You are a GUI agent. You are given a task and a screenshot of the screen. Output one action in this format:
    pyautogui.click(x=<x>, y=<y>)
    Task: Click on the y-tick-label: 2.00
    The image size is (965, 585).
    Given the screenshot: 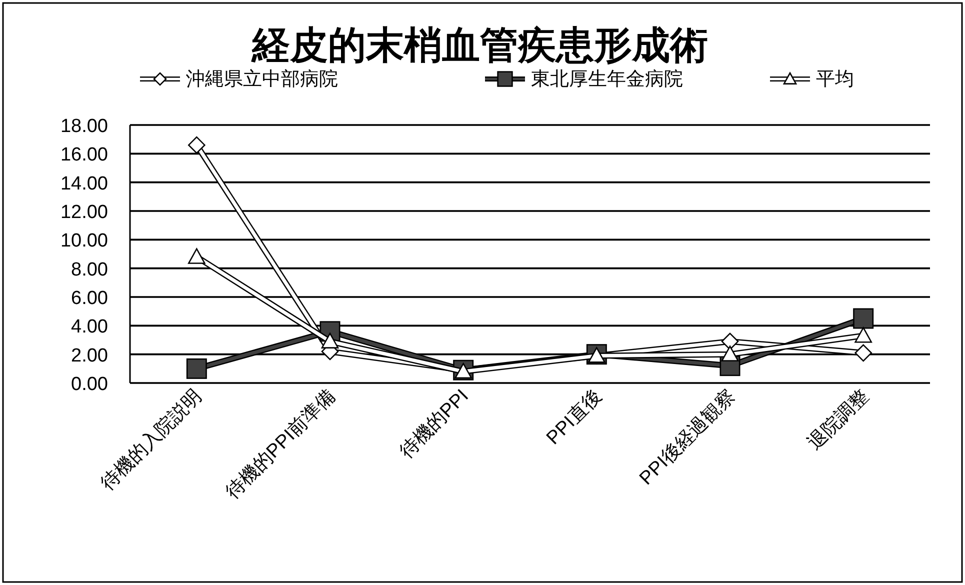 What is the action you would take?
    pyautogui.click(x=89, y=355)
    